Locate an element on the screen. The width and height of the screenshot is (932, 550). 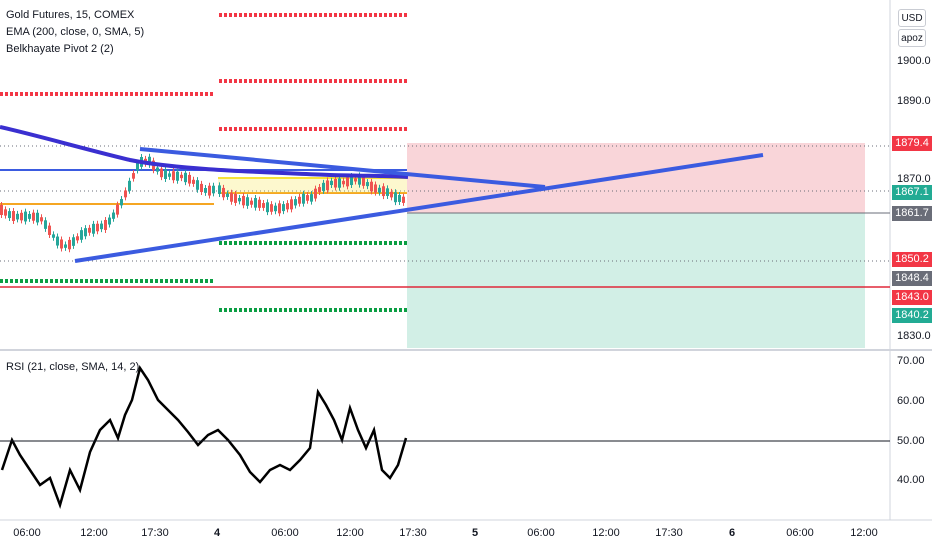
price-label-1848: 1848.4 is located at coordinates (912, 278).